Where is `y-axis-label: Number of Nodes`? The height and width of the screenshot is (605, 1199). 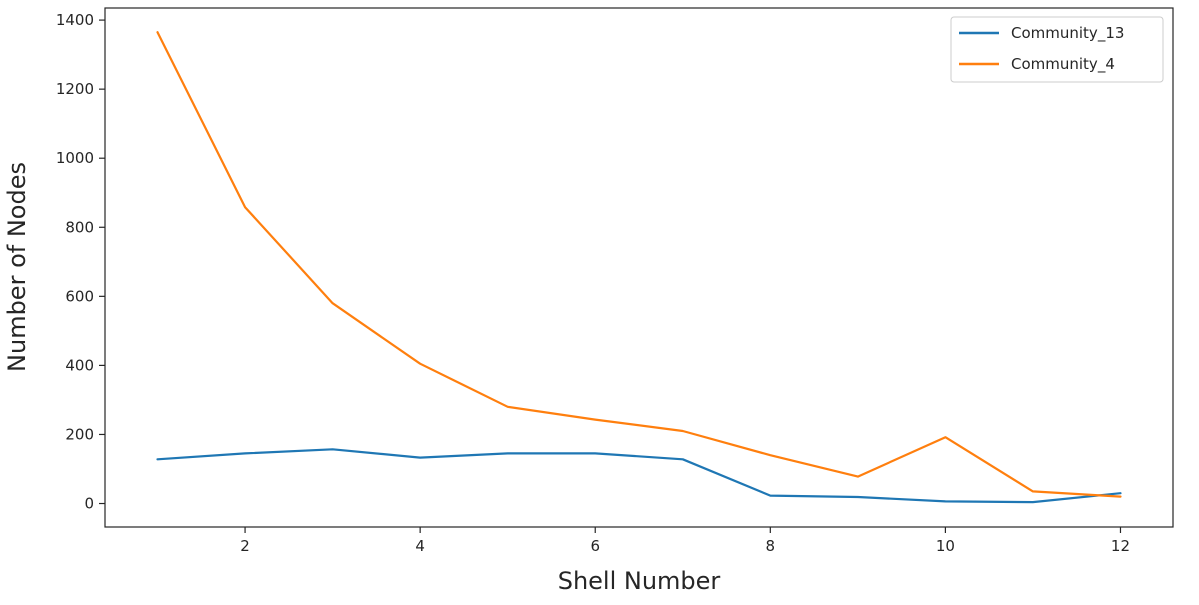 y-axis-label: Number of Nodes is located at coordinates (17, 267).